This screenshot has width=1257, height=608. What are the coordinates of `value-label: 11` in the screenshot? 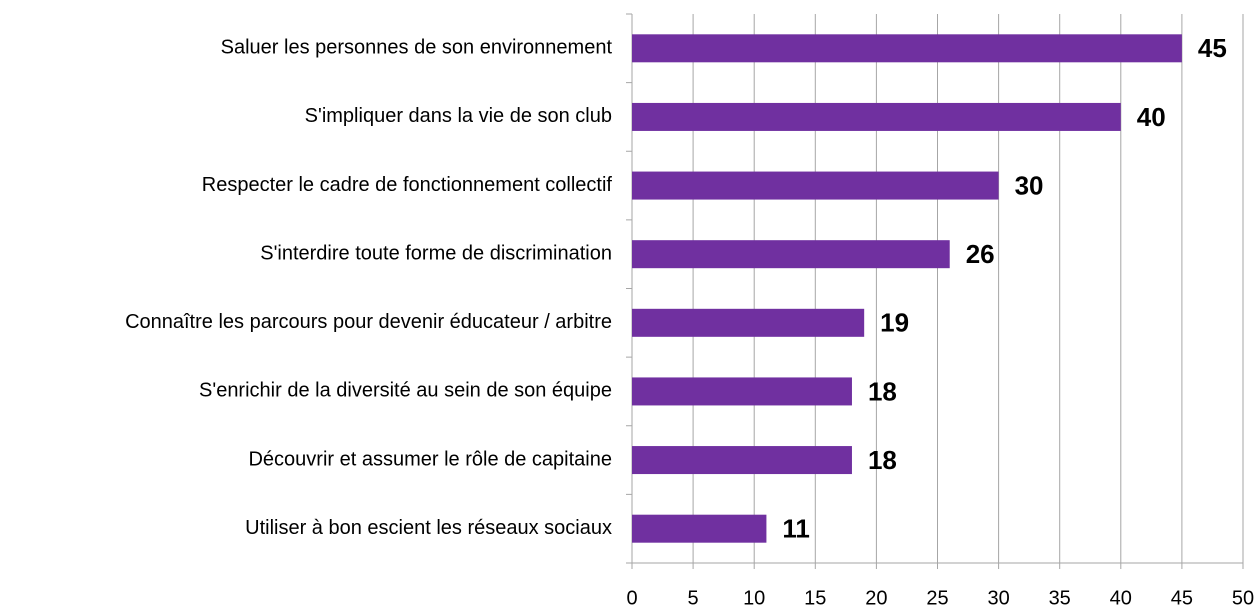 It's located at (796, 529).